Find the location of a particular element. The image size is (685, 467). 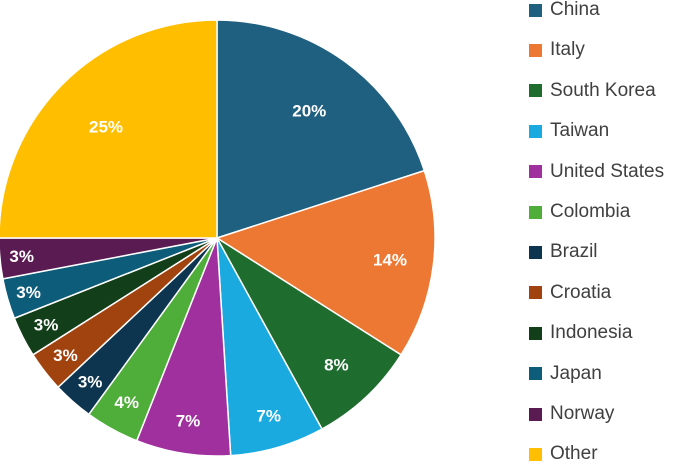

pie-label-indonesia: 3% is located at coordinates (46, 325).